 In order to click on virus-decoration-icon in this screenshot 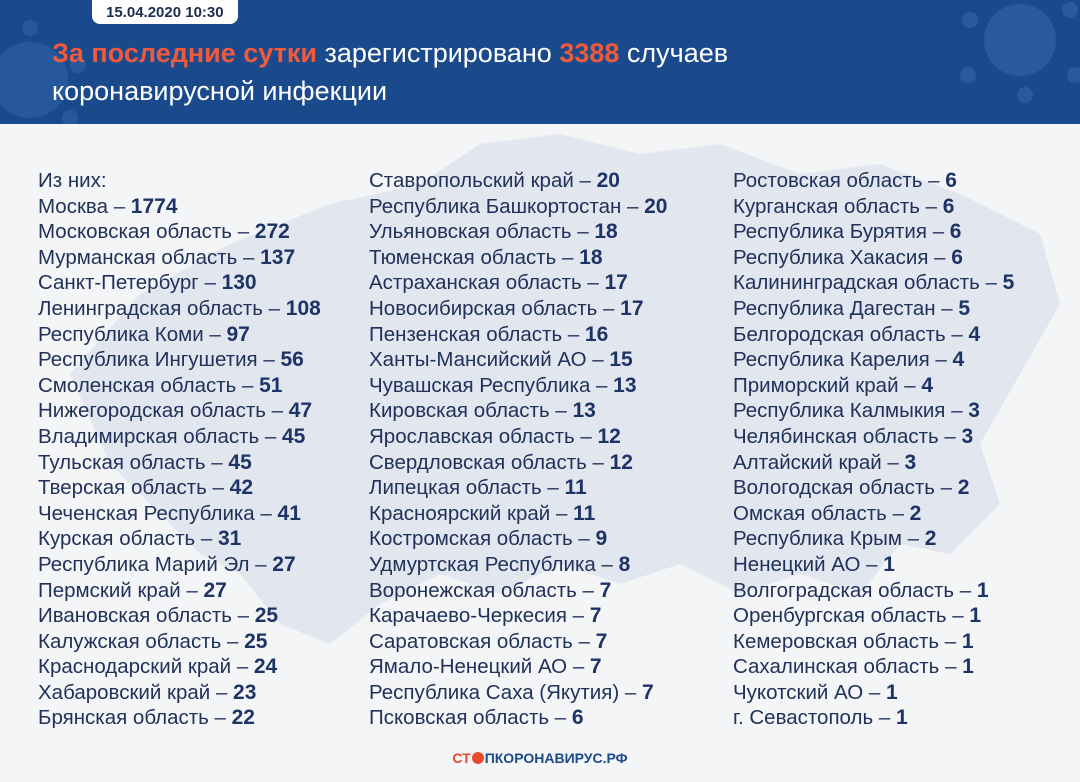, I will do `click(1020, 52)`.